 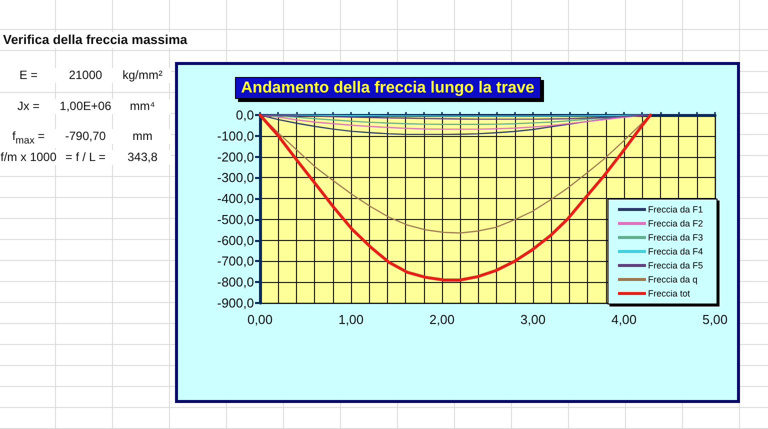 I want to click on y-tick-label: -500,0, so click(x=235, y=219).